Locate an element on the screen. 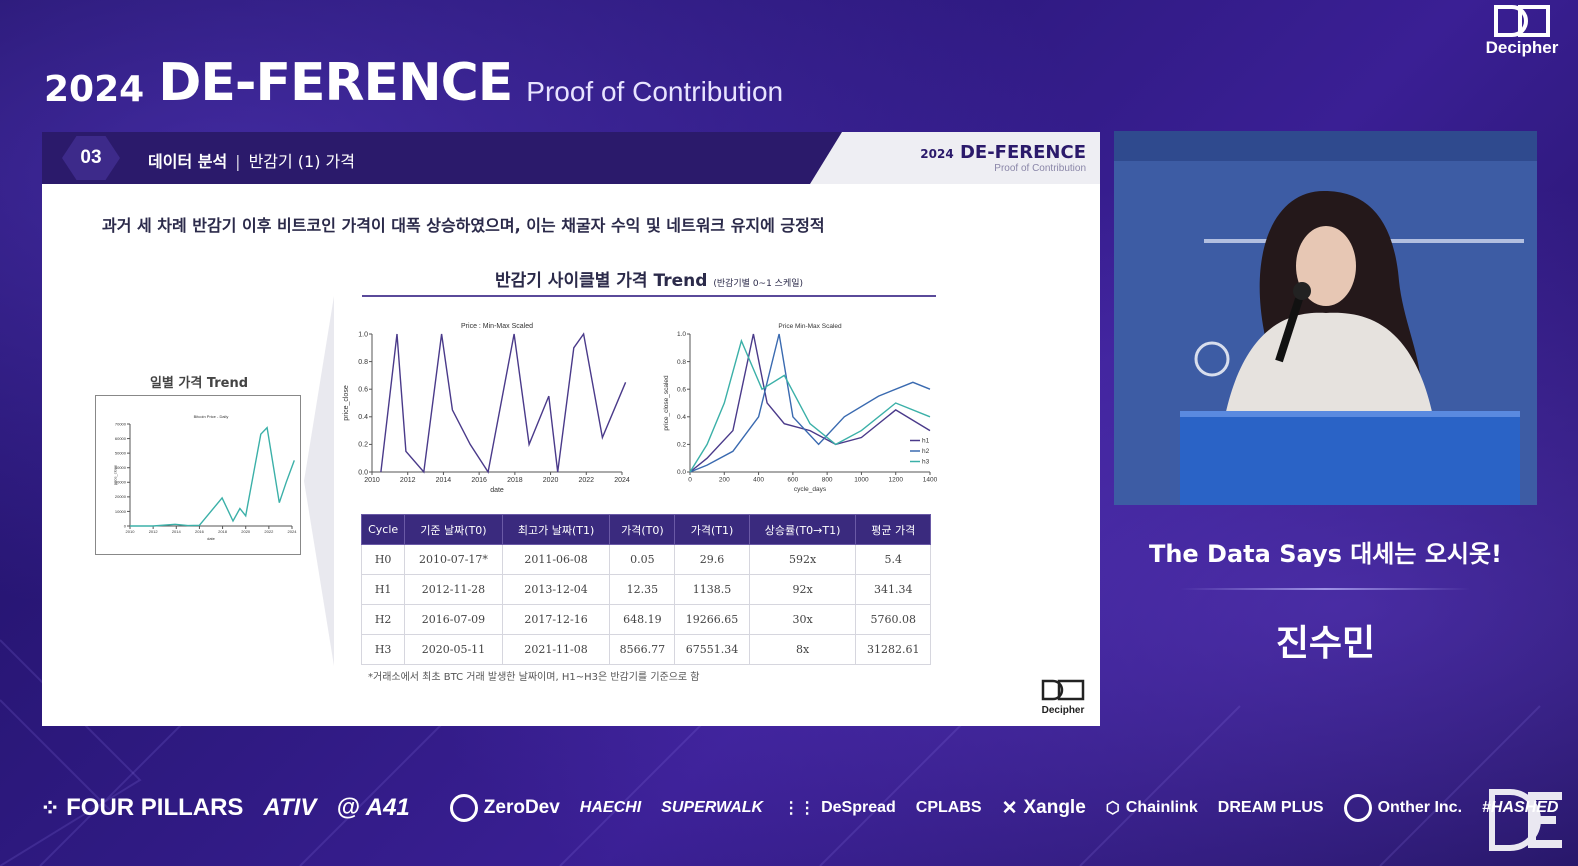 This screenshot has width=1578, height=866. slide-brand: 2024 DE-FERENCE Proof of Contribution is located at coordinates (1003, 158).